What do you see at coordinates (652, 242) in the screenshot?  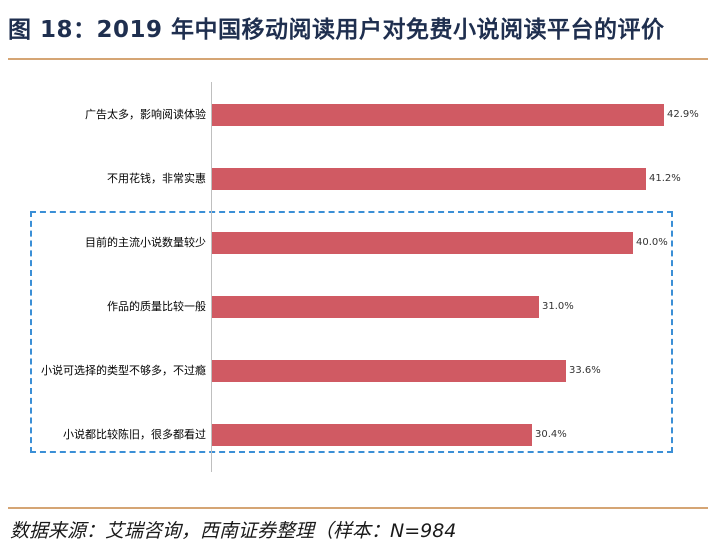 I see `data-label: 40.0%` at bounding box center [652, 242].